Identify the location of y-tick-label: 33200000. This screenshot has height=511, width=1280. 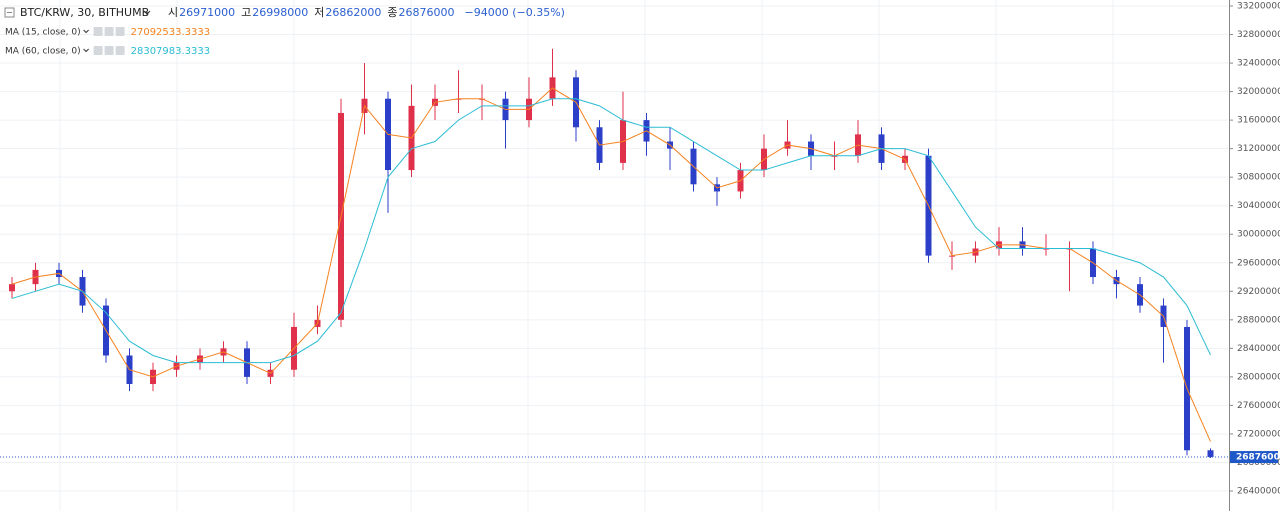
(1258, 7).